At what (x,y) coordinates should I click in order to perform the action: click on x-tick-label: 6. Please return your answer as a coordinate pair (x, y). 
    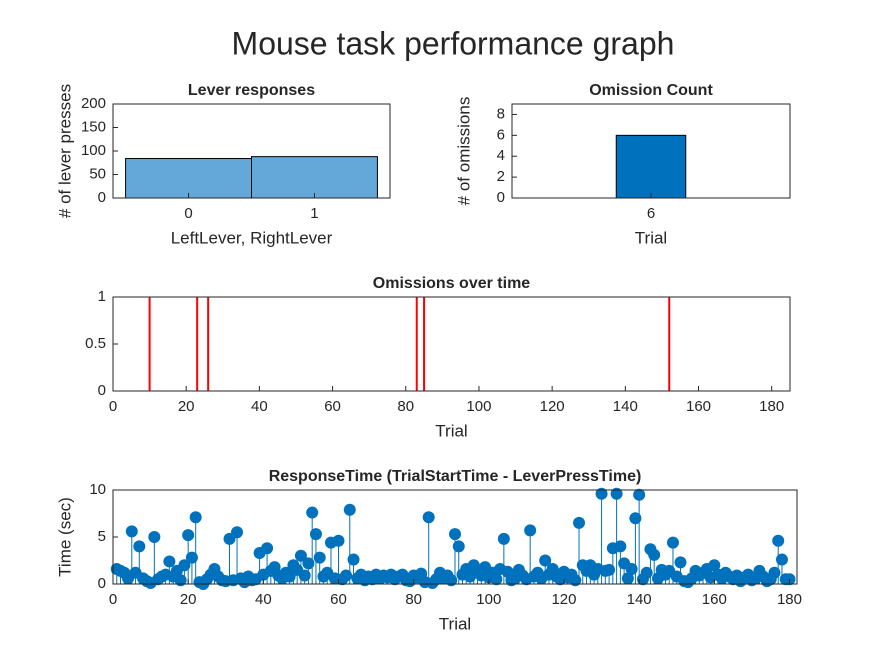
    Looking at the image, I should click on (651, 213).